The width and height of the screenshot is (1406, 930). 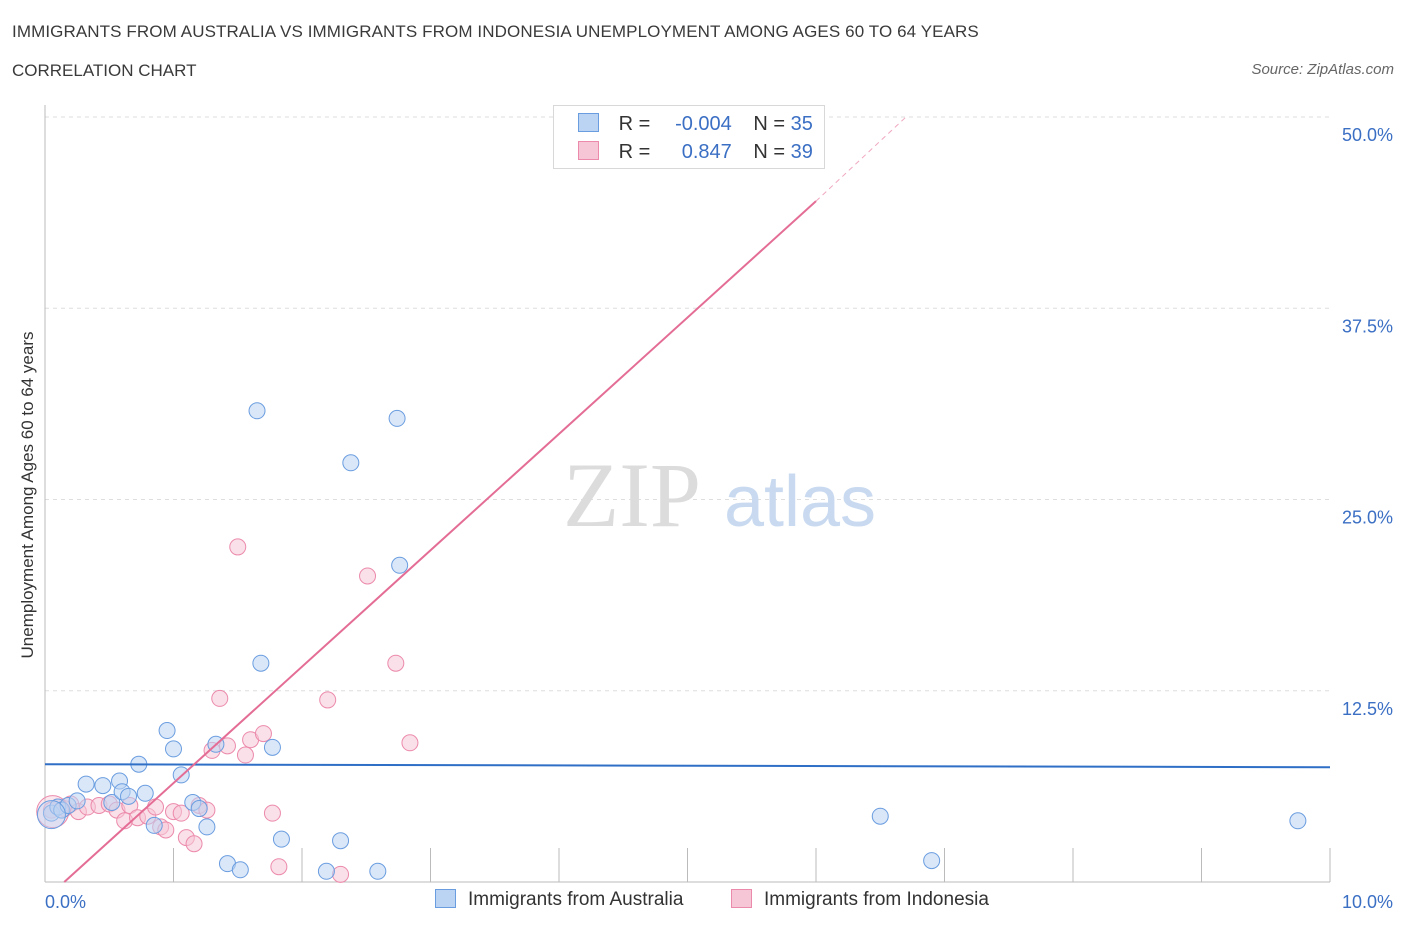 What do you see at coordinates (1367, 902) in the screenshot?
I see `x-tick-label: 10.0%` at bounding box center [1367, 902].